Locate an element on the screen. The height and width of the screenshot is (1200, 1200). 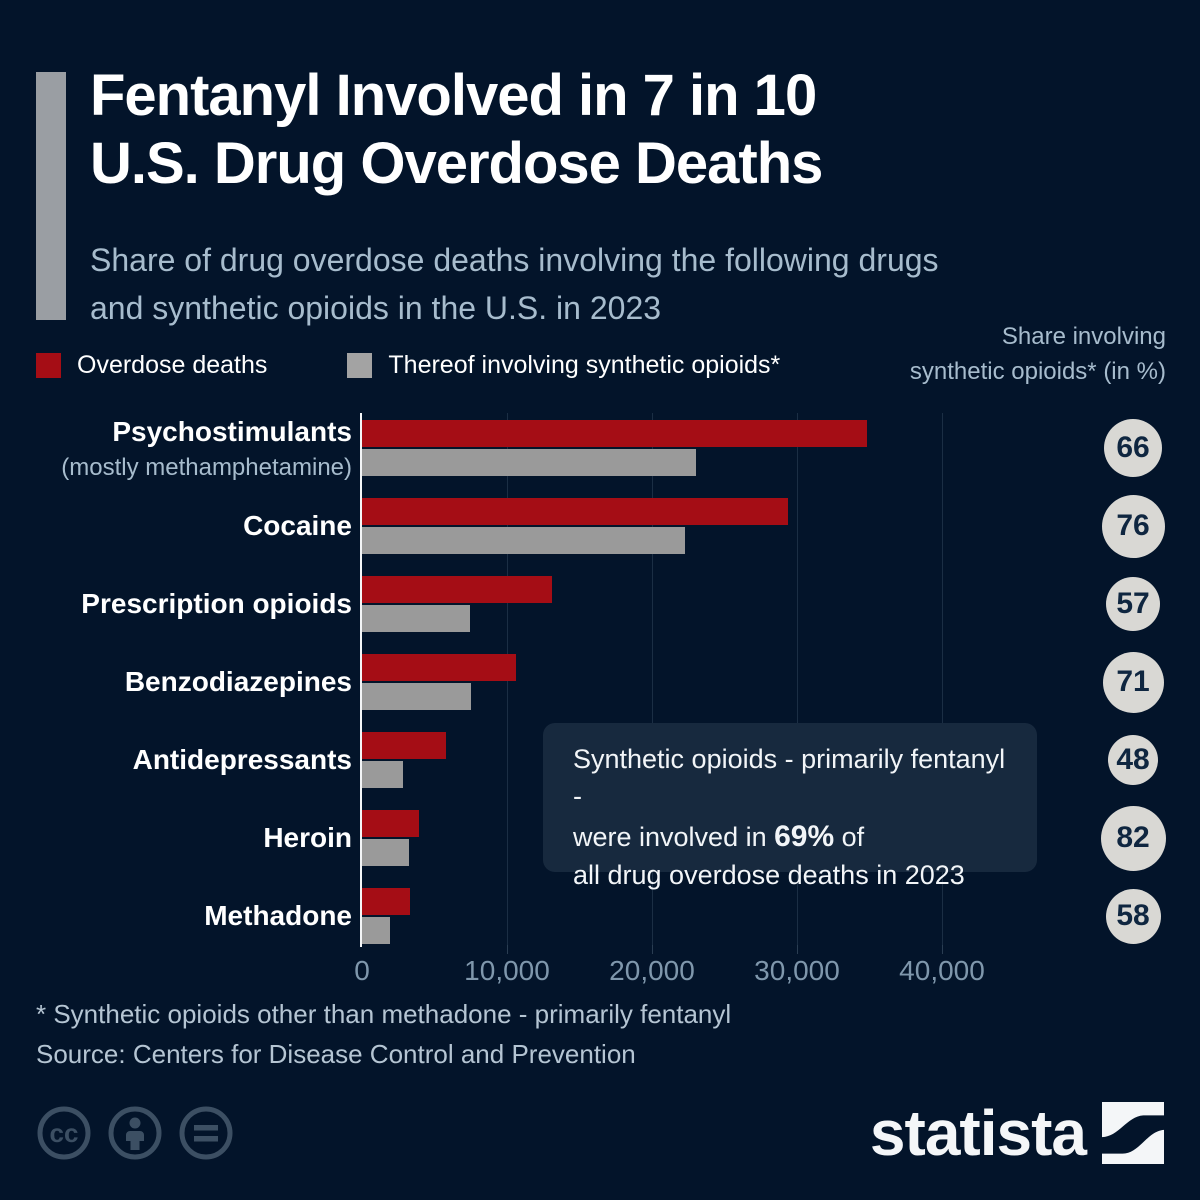
annotation-line-3: all drug overdose deaths in 2023 is located at coordinates (769, 874).